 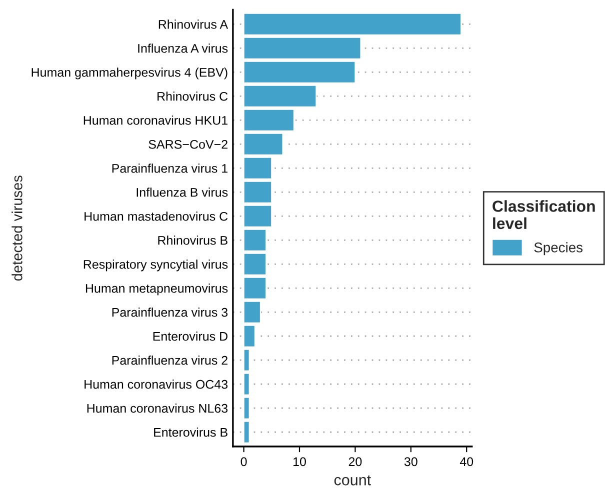 I want to click on y-tick-label: Parainfluenza virus 1, so click(x=170, y=168).